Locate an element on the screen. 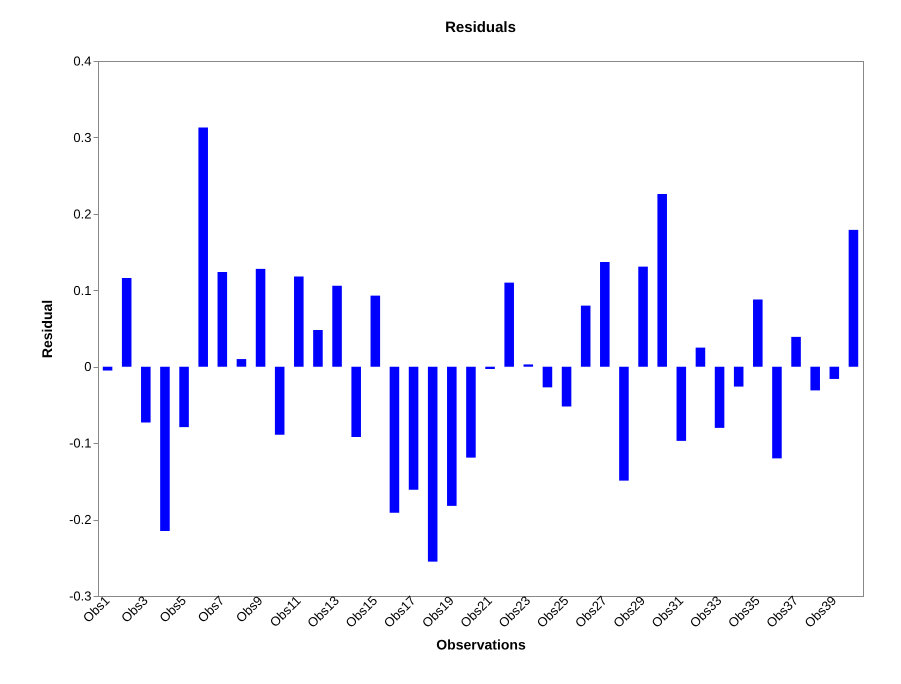 This screenshot has width=901, height=684. y-tick-label: 0.2 is located at coordinates (82, 214).